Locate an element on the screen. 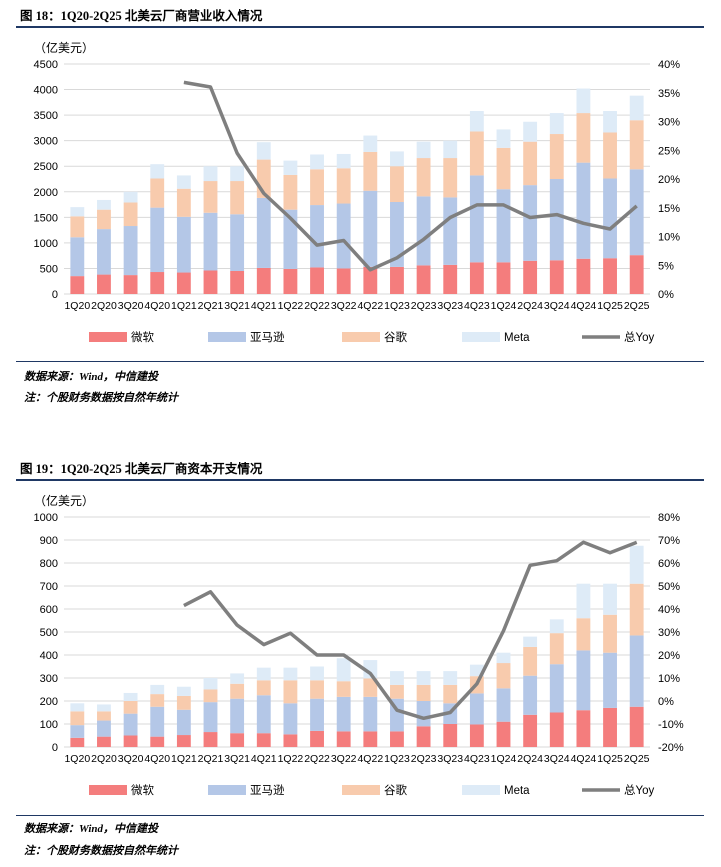  y2-tick-label: 20% is located at coordinates (669, 656).